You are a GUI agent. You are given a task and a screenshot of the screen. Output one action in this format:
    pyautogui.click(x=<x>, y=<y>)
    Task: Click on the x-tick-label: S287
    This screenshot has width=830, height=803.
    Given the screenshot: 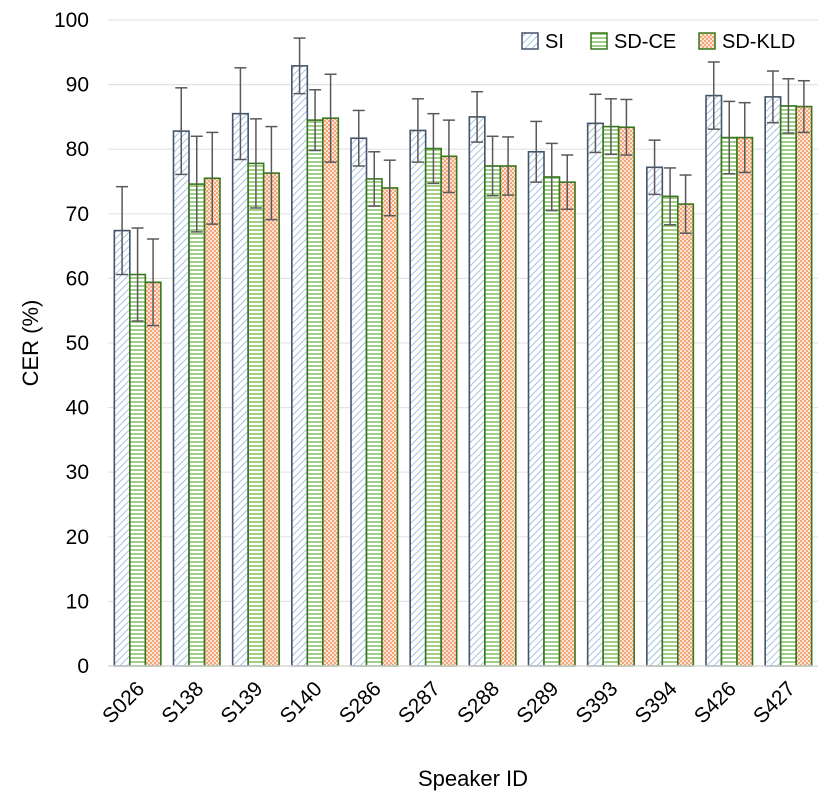 What is the action you would take?
    pyautogui.click(x=419, y=702)
    